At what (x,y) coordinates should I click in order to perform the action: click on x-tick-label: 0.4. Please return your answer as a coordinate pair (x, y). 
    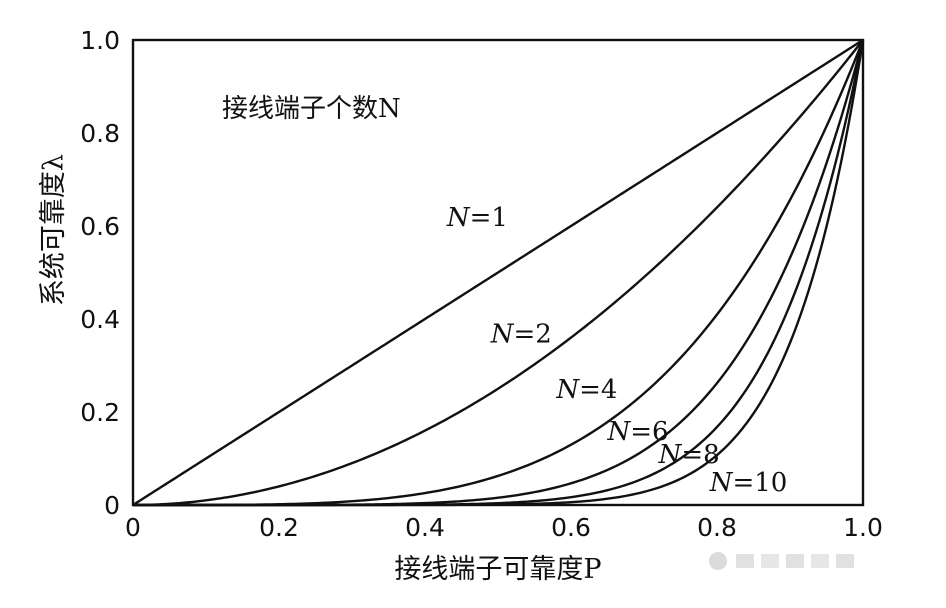
    Looking at the image, I should click on (425, 527).